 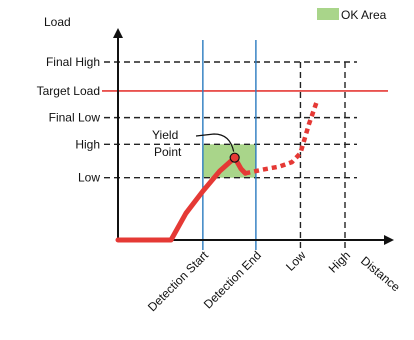 I want to click on legend-swatch-ok-area, so click(x=328, y=14).